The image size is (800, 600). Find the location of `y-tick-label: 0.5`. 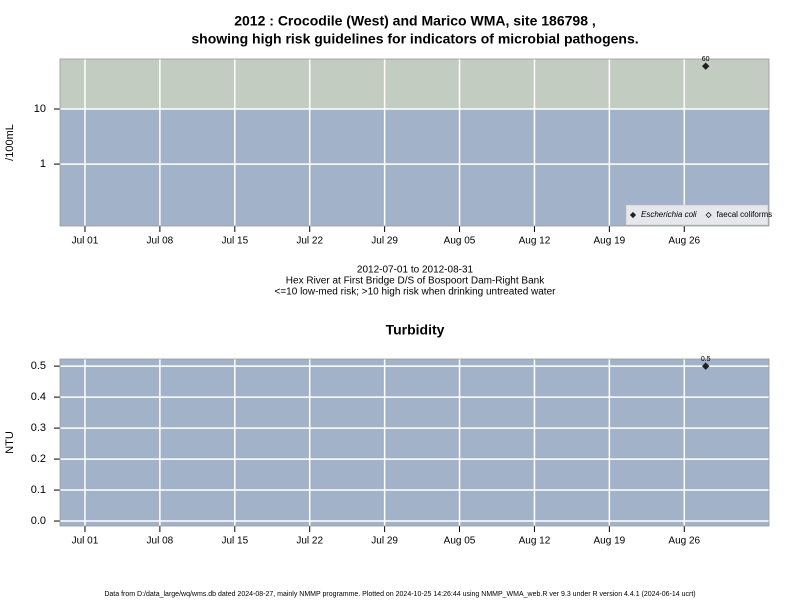

y-tick-label: 0.5 is located at coordinates (38, 366).